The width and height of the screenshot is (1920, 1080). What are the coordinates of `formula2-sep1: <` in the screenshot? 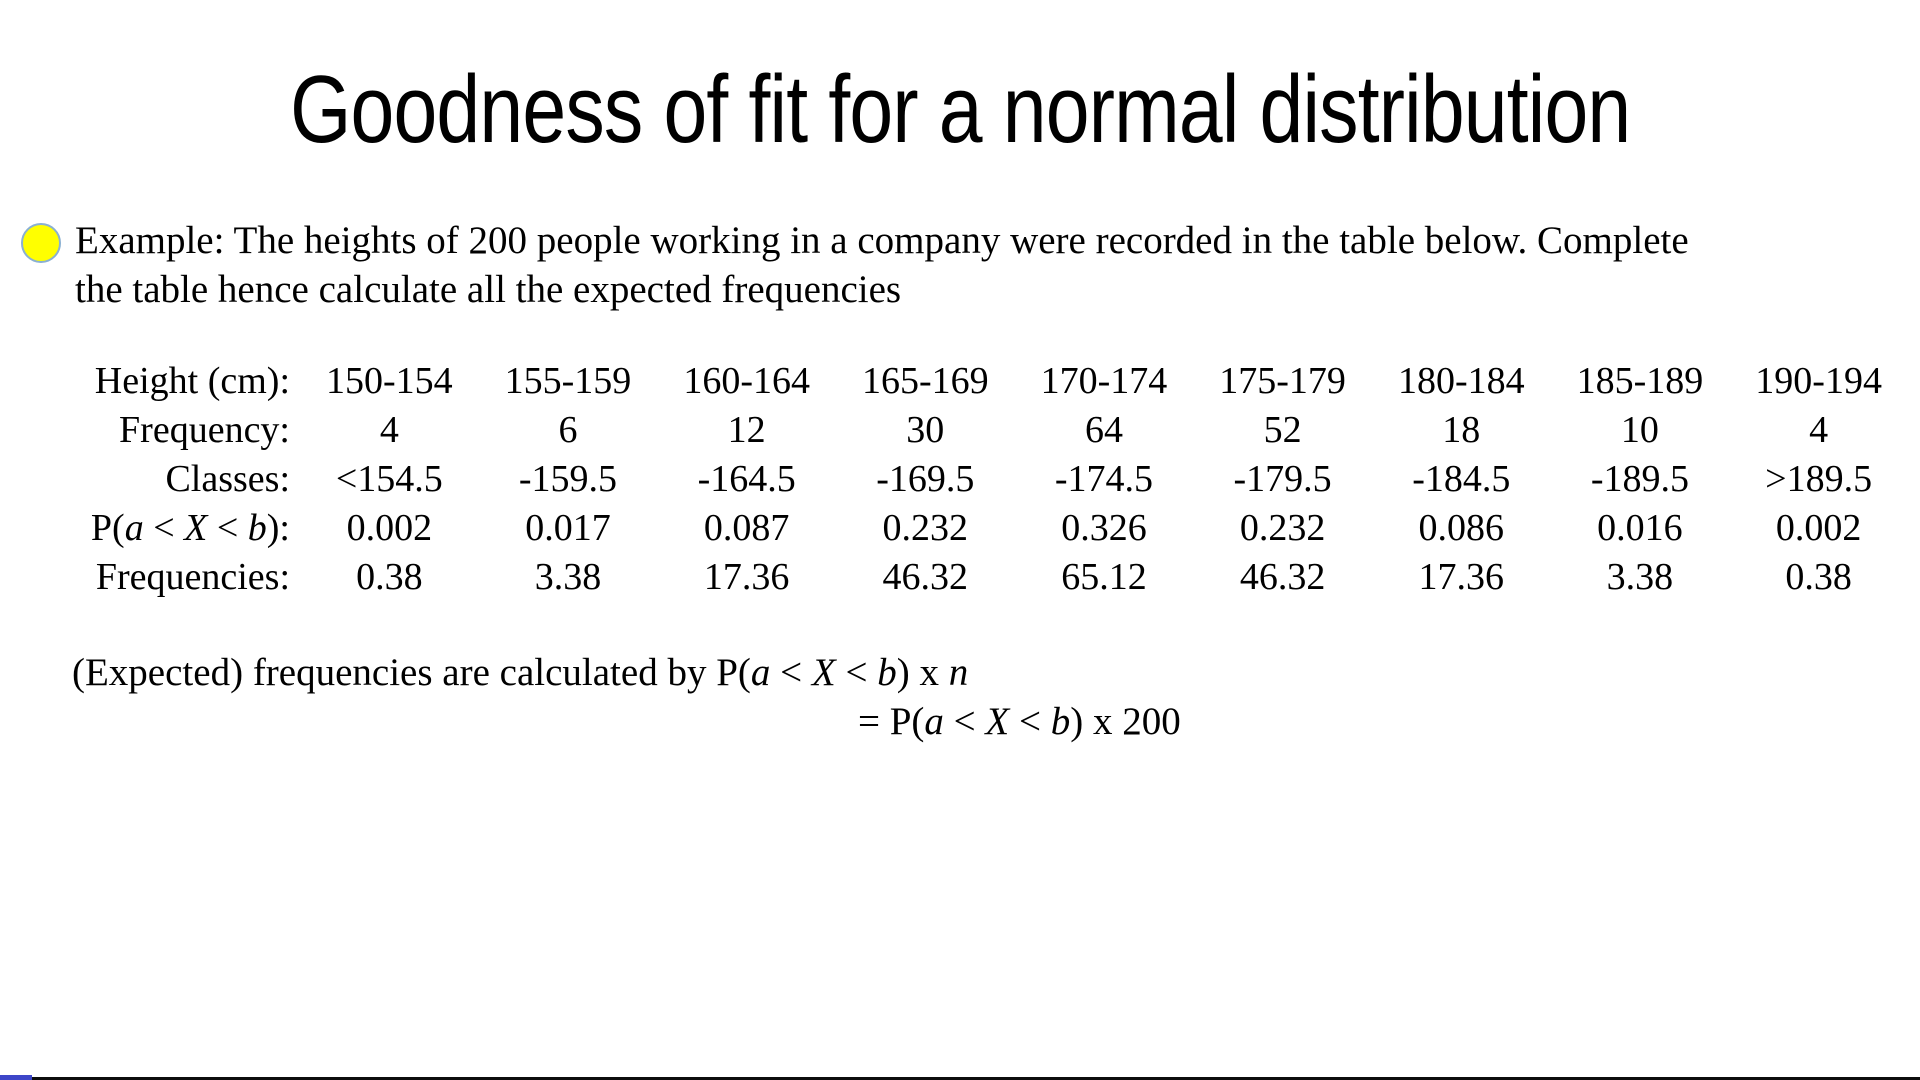 It's located at (964, 721).